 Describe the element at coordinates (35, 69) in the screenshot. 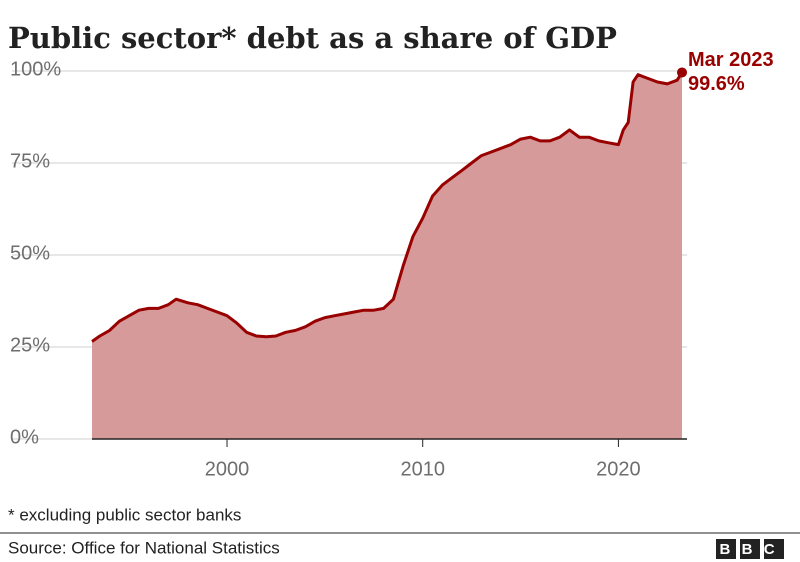

I see `y-tick-label: 100%` at that location.